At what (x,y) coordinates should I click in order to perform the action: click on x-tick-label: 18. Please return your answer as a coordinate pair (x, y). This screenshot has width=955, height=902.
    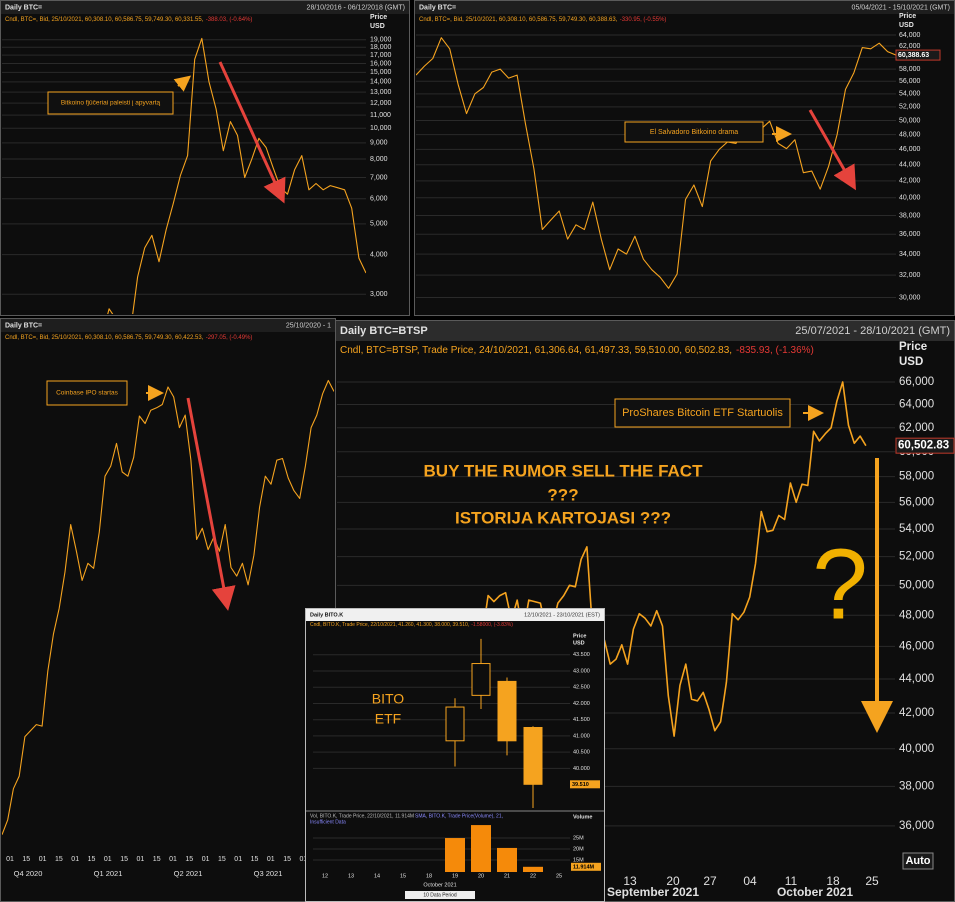
    Looking at the image, I should click on (833, 881).